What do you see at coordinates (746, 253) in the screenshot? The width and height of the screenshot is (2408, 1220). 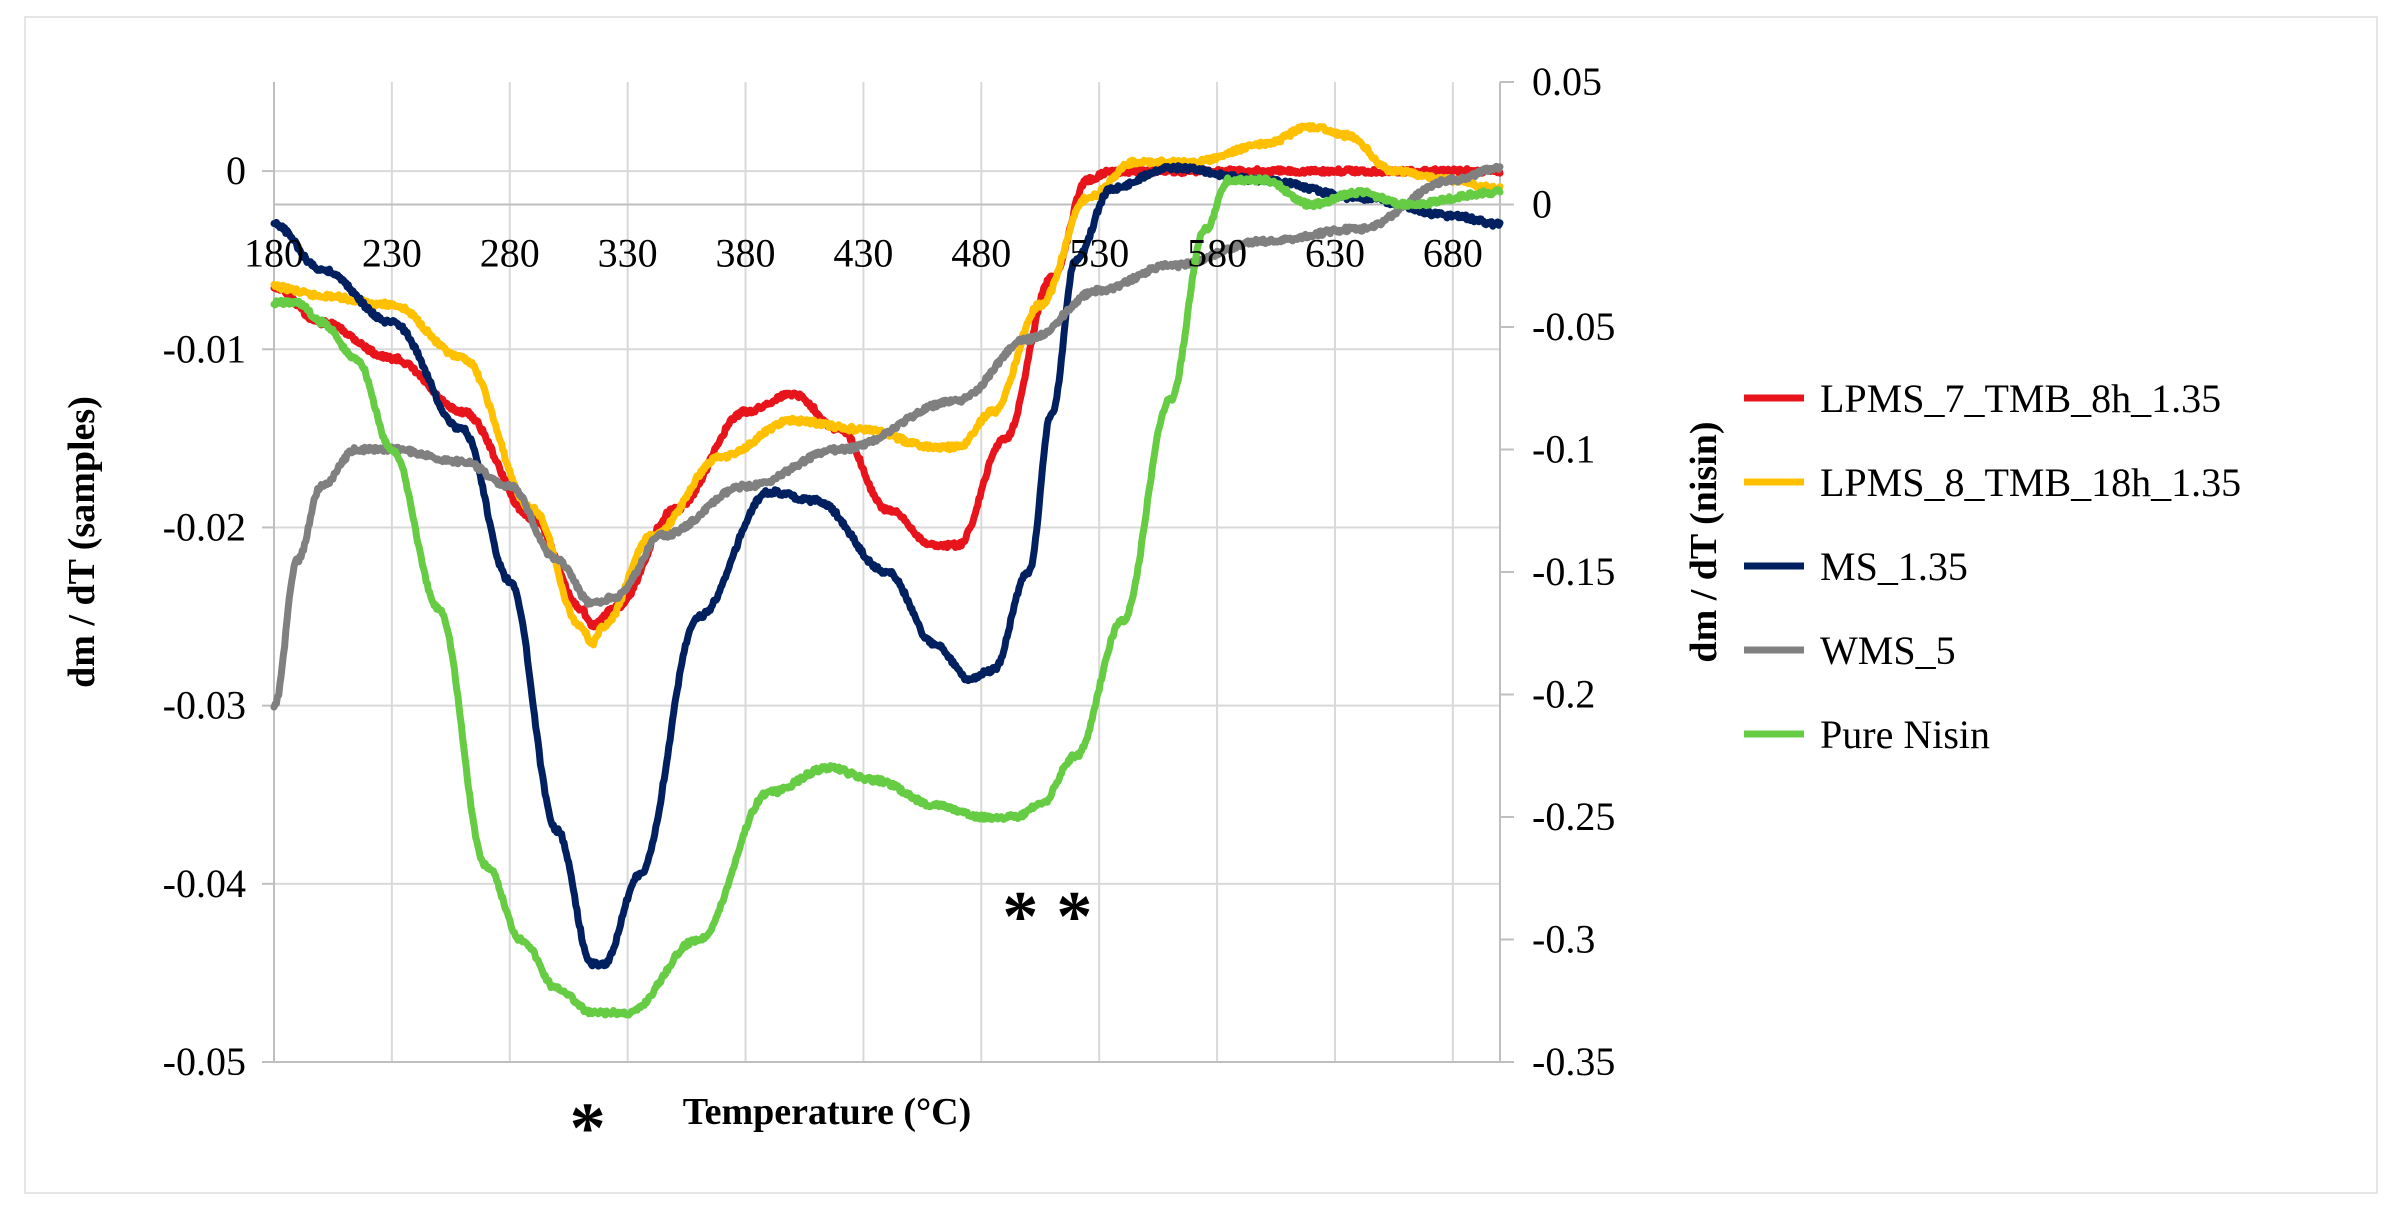 I see `x-tick-label: 380` at bounding box center [746, 253].